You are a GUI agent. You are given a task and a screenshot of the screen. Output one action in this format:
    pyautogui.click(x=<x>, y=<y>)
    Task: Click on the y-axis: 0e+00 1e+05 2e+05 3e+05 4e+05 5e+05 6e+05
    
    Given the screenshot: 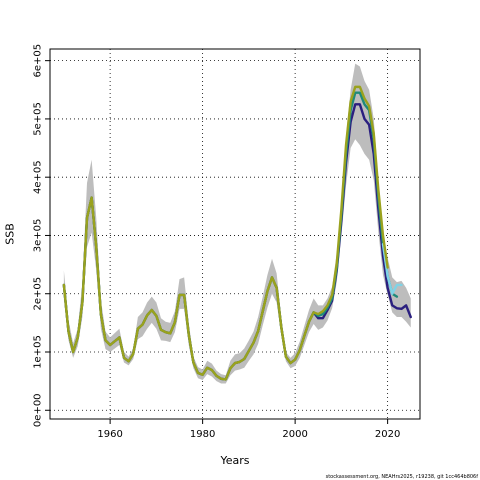 What is the action you would take?
    pyautogui.click(x=41, y=235)
    